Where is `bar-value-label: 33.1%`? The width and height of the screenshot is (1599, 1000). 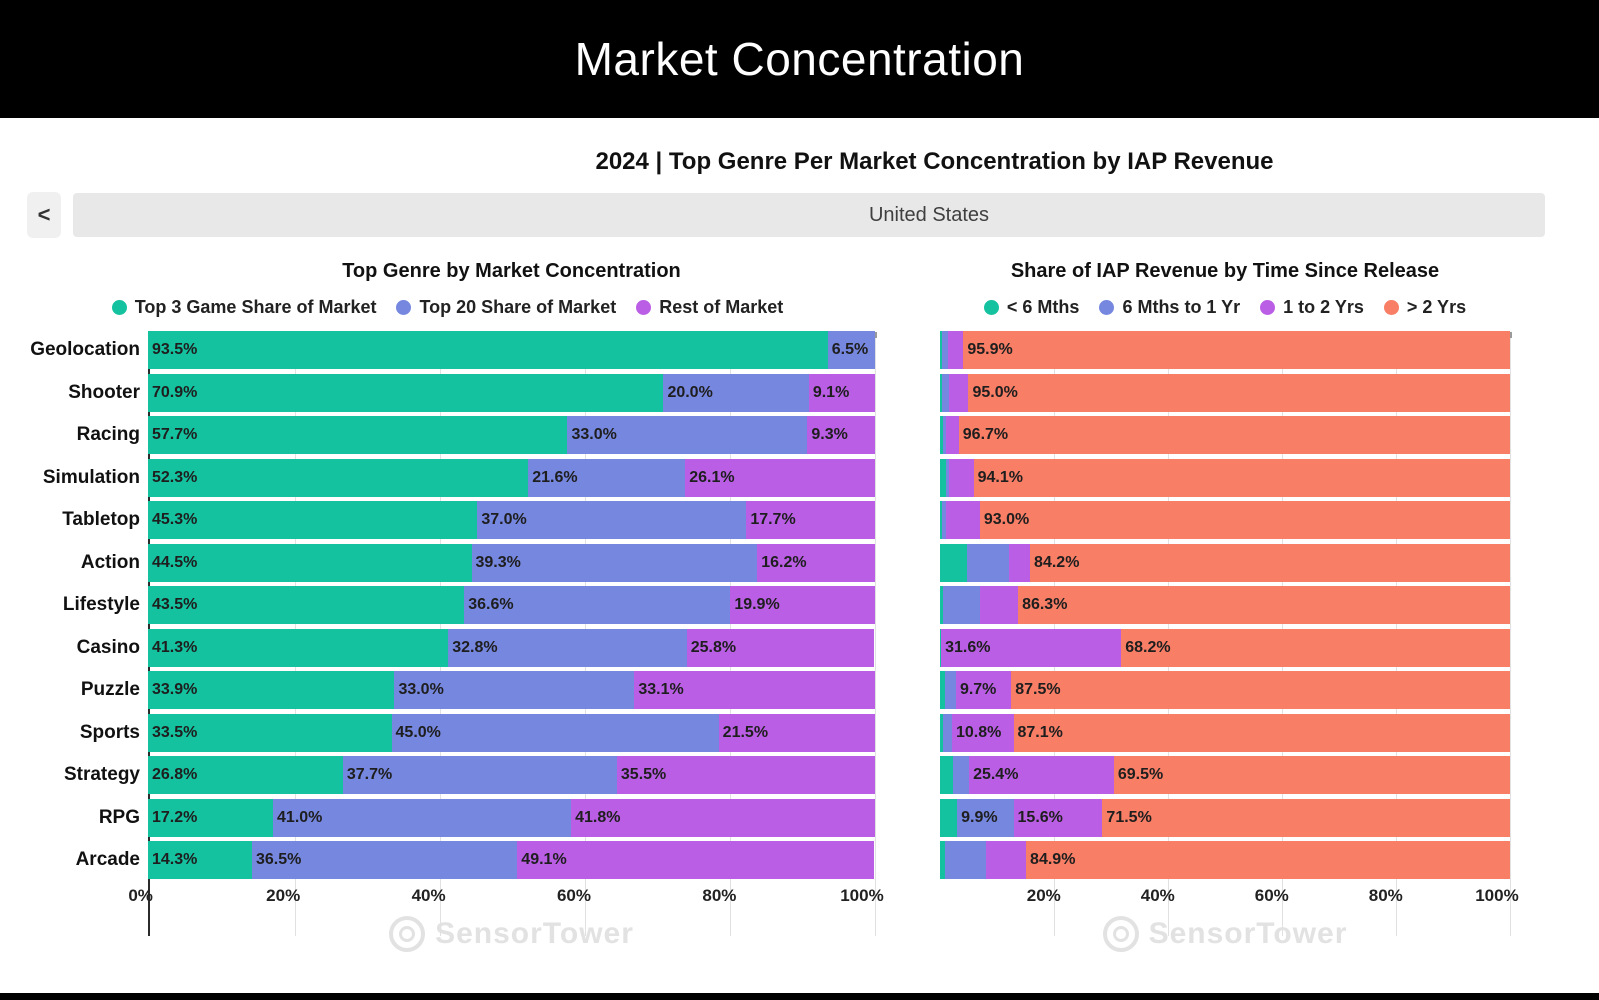
bar-value-label: 33.1% is located at coordinates (661, 689).